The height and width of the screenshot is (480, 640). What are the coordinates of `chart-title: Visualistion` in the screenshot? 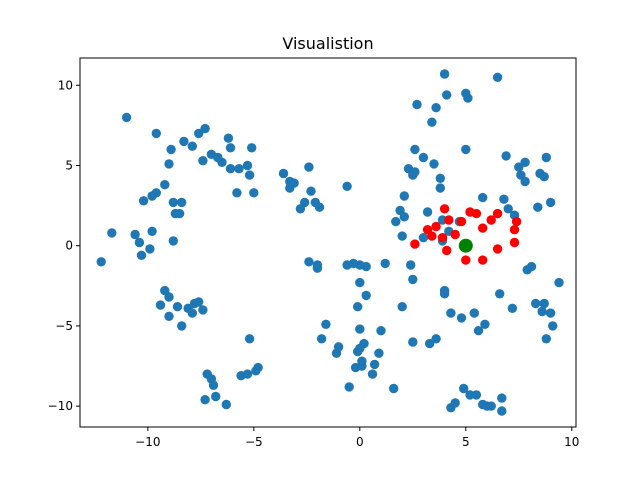 It's located at (327, 43).